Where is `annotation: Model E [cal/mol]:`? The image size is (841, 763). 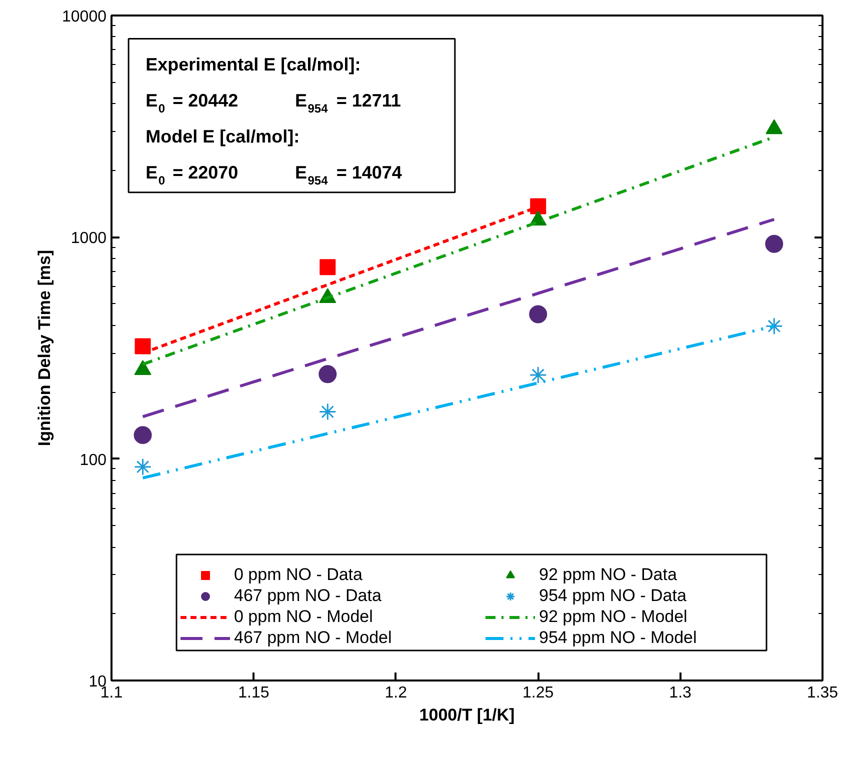
annotation: Model E [cal/mol]: is located at coordinates (223, 136).